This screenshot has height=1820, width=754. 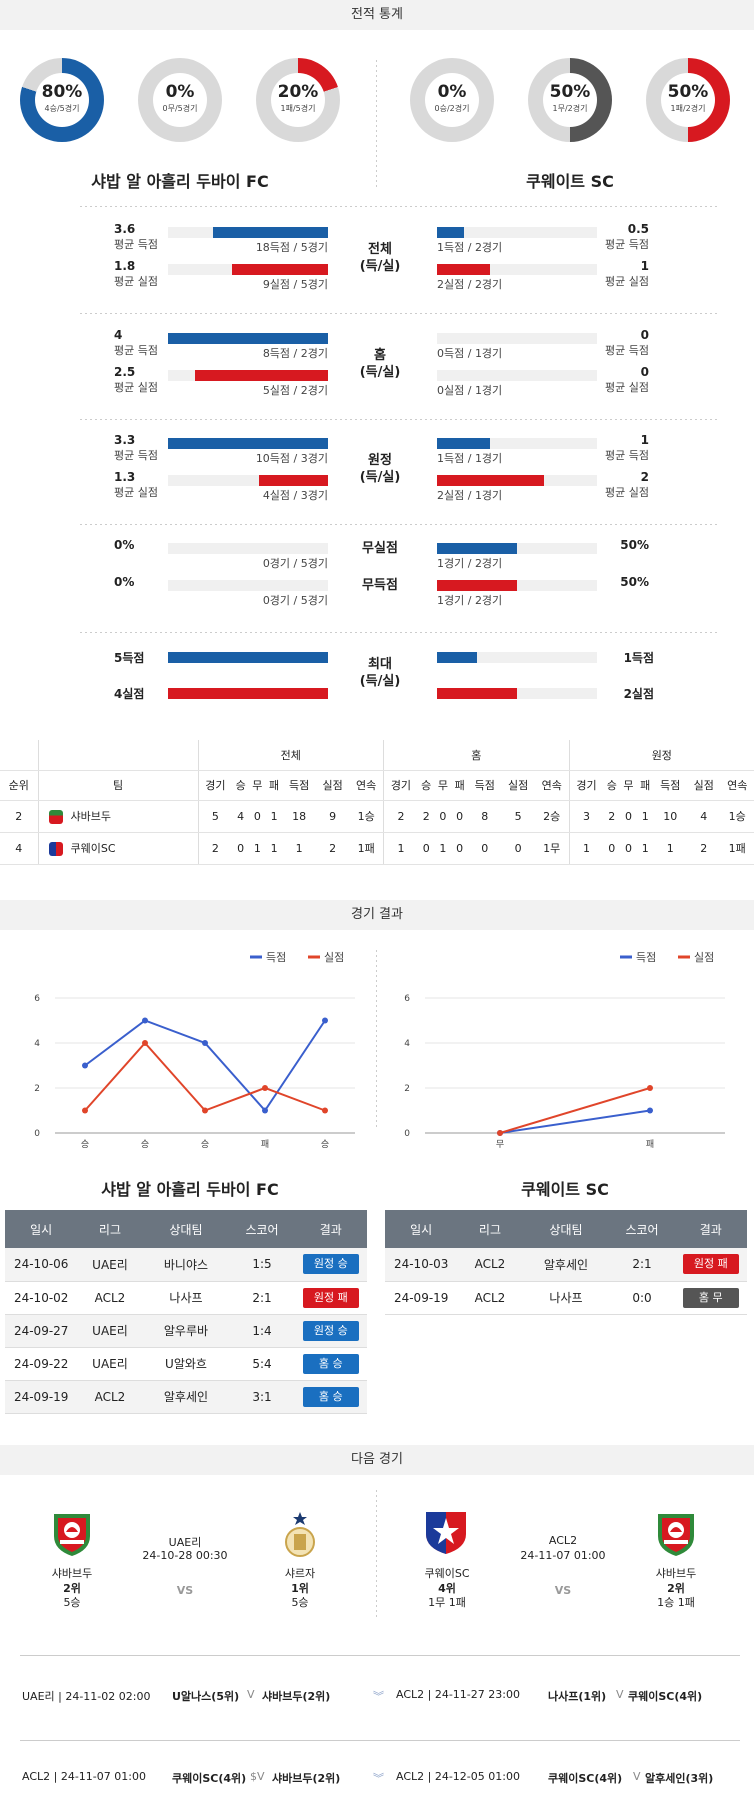 I want to click on results-charts: 0 2 4 6 승 승 승 패 승 득점 실점 0 2 4 6 무 패 득점 실점, so click(x=379, y=1050).